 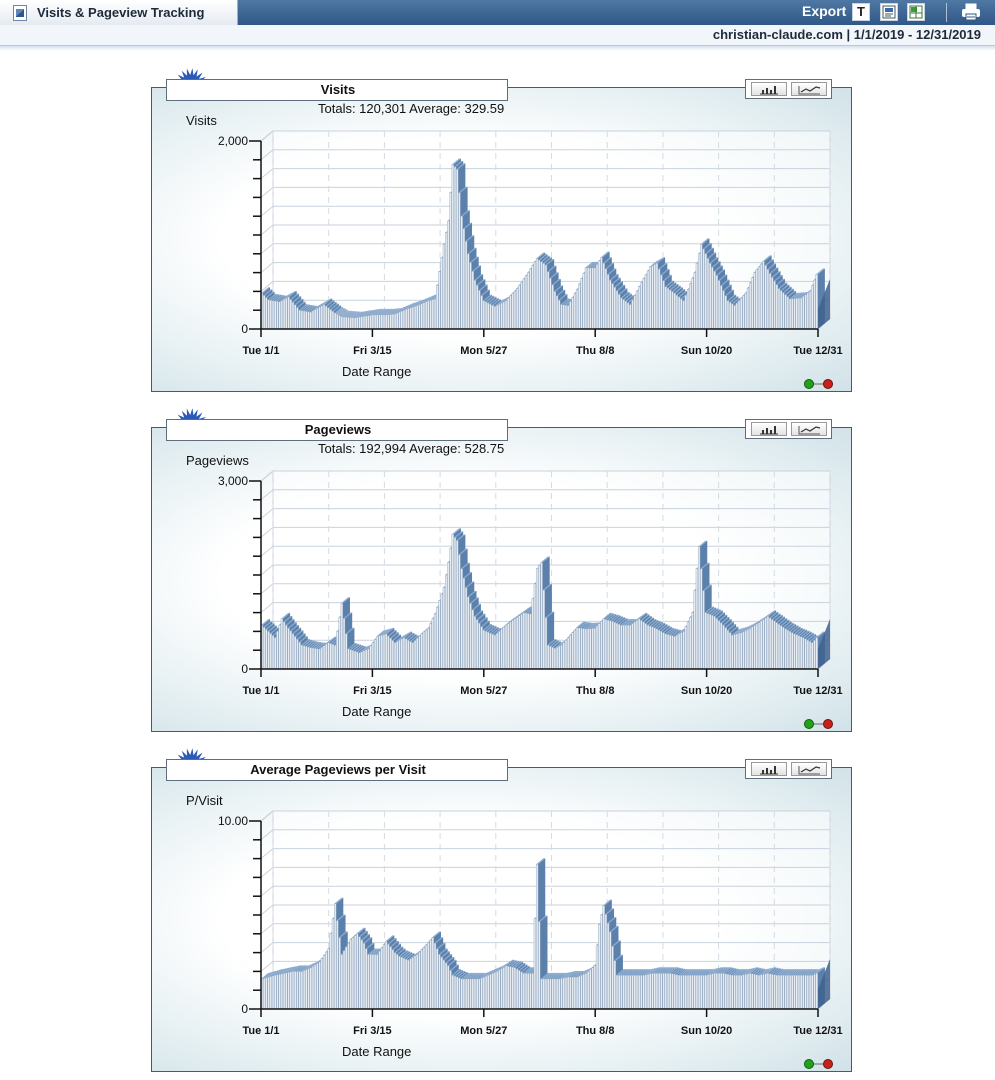 What do you see at coordinates (233, 821) in the screenshot?
I see `y-tick-label: 10.00` at bounding box center [233, 821].